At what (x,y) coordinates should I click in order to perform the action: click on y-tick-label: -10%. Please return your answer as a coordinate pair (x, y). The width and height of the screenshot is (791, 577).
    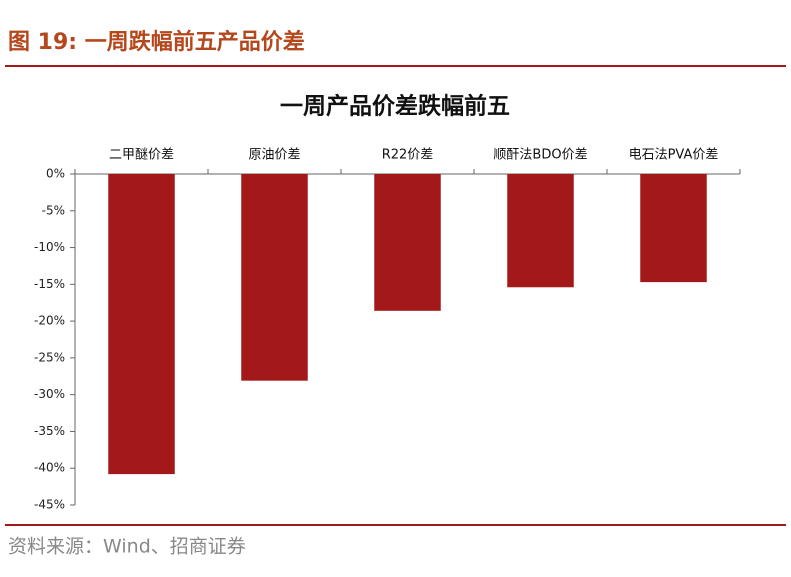
    Looking at the image, I should click on (49, 247).